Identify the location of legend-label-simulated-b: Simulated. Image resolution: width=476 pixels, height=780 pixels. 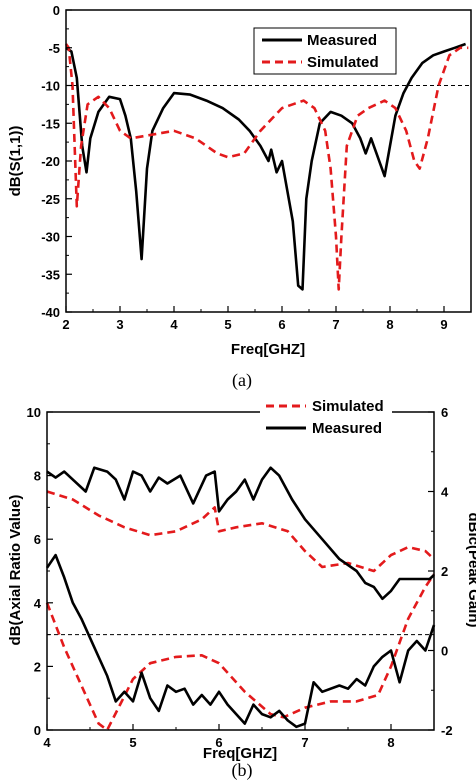
(348, 406).